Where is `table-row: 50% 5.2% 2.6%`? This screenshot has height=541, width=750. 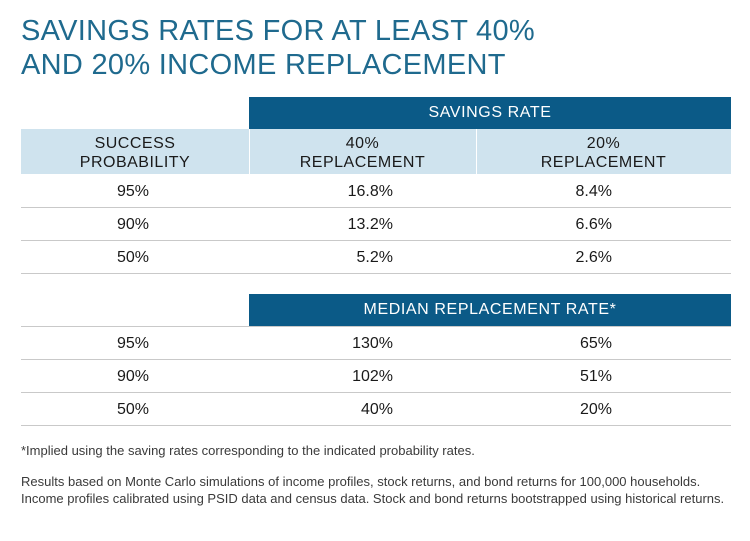
table-row: 50% 5.2% 2.6% is located at coordinates (376, 257).